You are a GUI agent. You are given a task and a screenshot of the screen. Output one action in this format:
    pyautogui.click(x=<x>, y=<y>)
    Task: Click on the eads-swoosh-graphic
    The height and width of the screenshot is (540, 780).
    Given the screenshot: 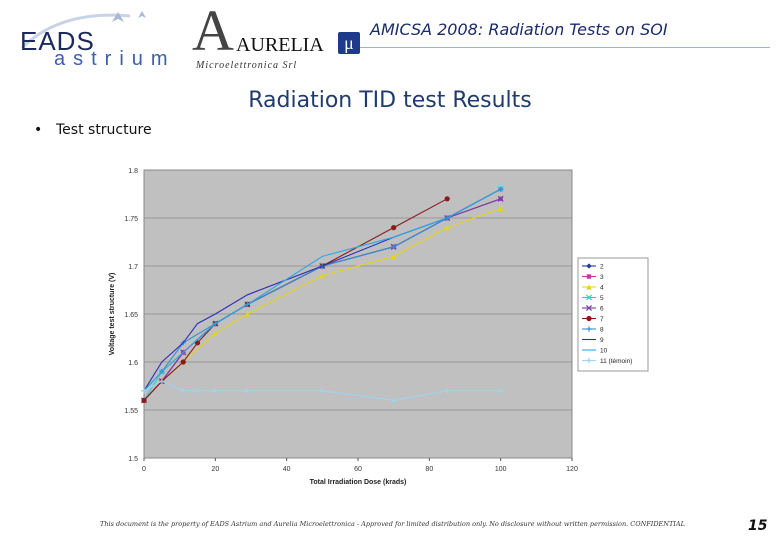 What is the action you would take?
    pyautogui.click(x=83, y=30)
    